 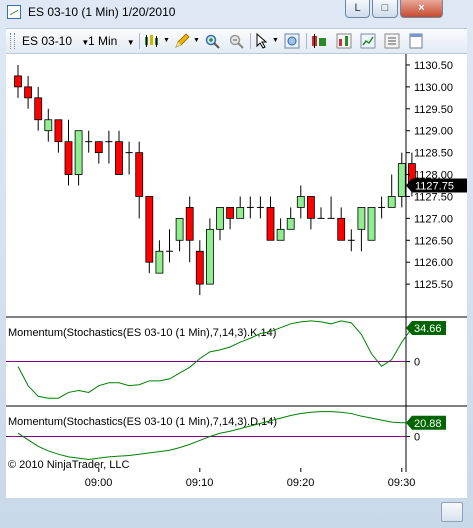 I want to click on data-box-icon, so click(x=416, y=41).